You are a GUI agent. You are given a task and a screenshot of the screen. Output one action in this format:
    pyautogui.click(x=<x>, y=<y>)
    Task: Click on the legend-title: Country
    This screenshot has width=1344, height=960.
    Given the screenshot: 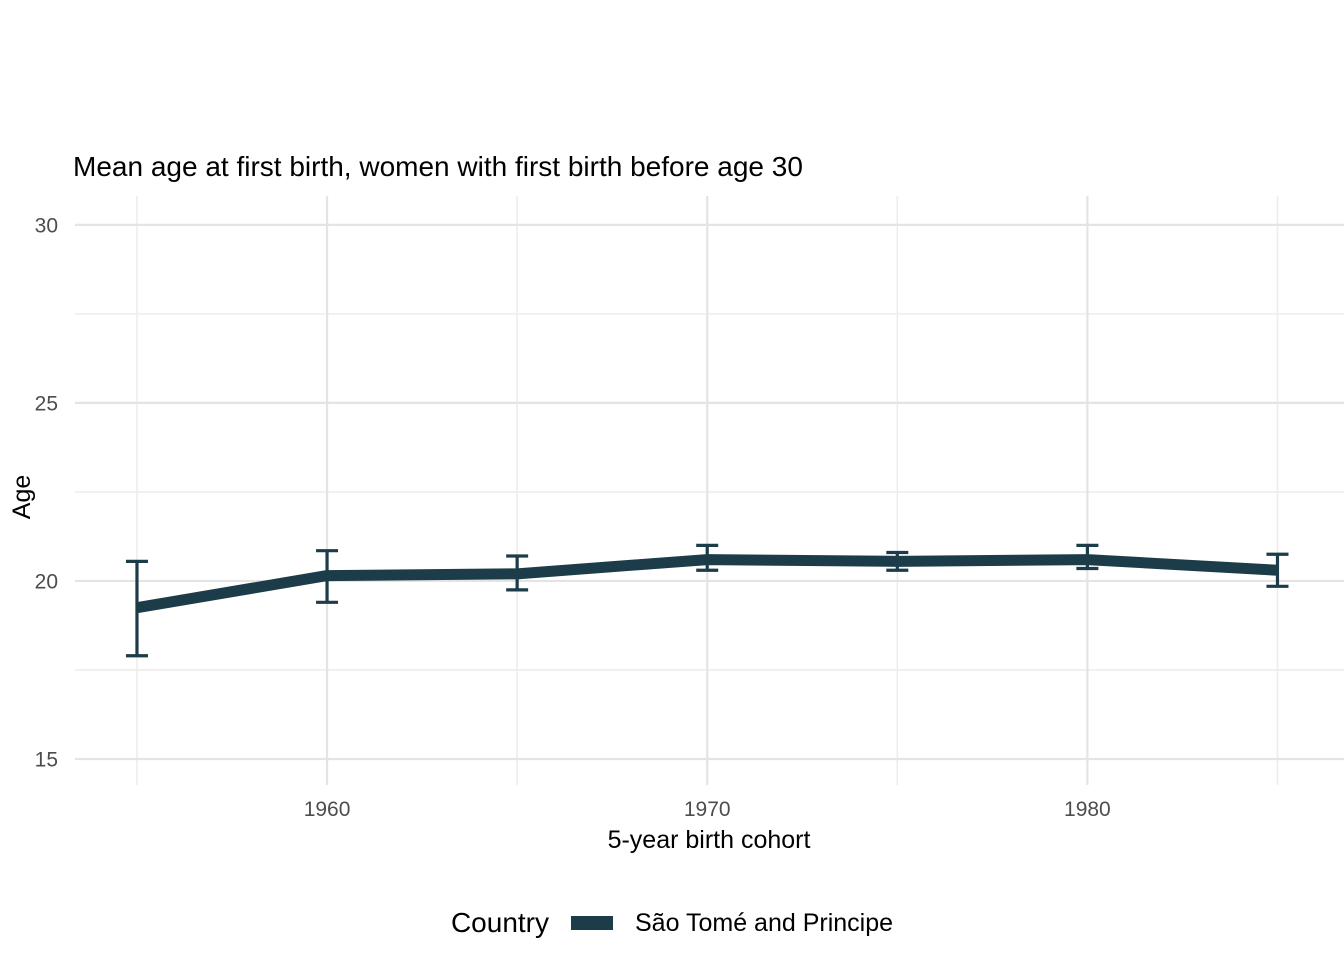 What is the action you would take?
    pyautogui.click(x=499, y=922)
    